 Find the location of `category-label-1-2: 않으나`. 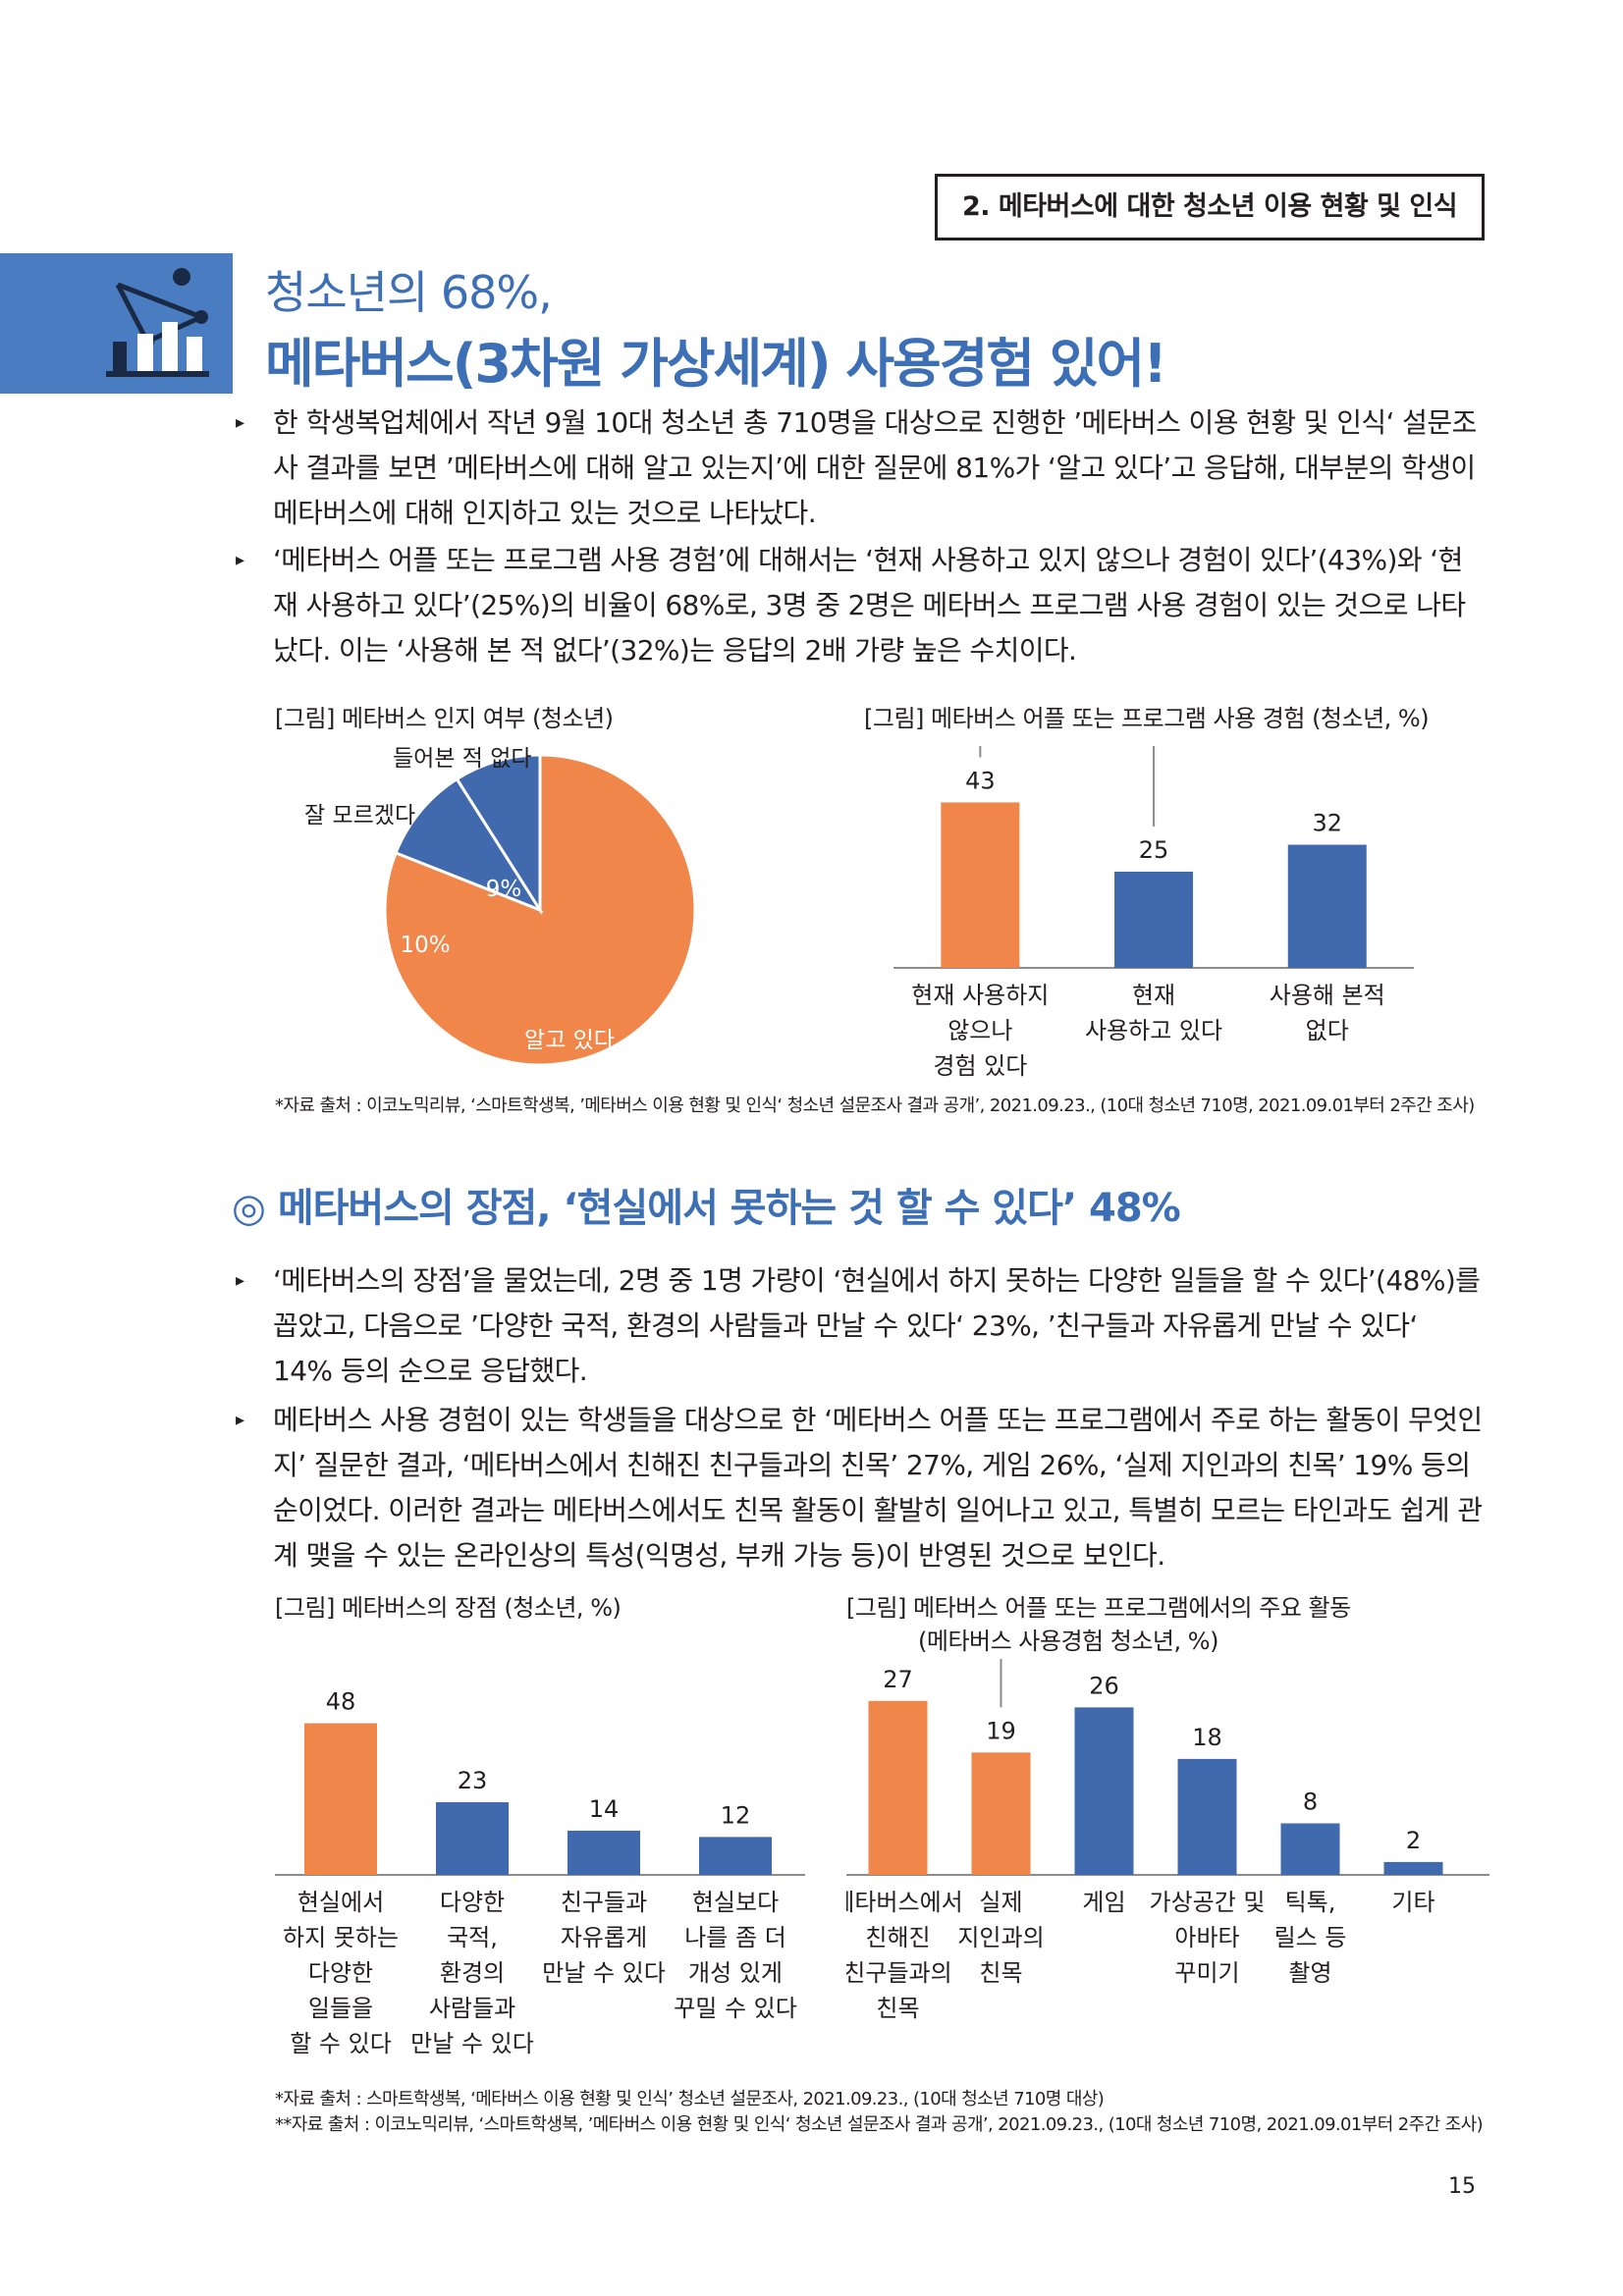

category-label-1-2: 않으나 is located at coordinates (979, 1031).